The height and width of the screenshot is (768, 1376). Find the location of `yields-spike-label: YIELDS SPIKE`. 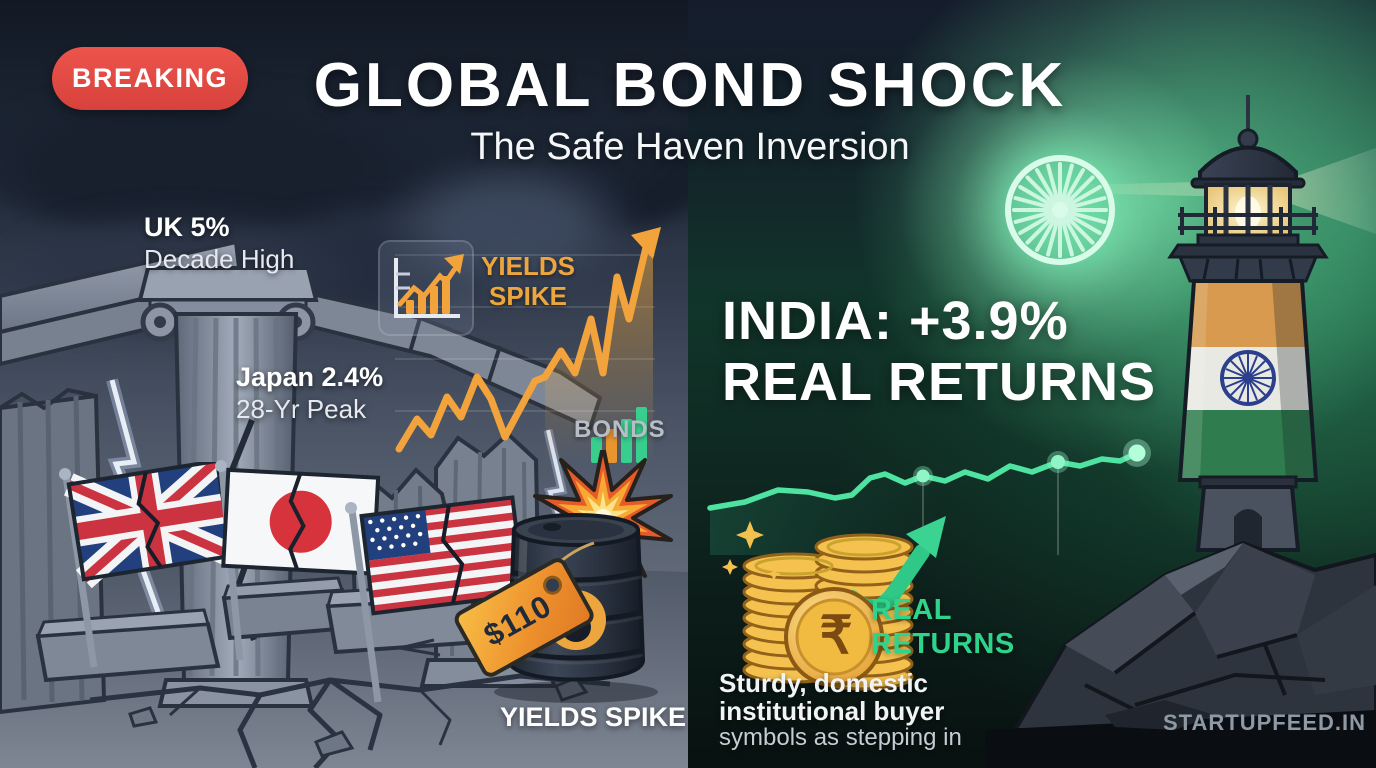

yields-spike-label: YIELDS SPIKE is located at coordinates (528, 281).